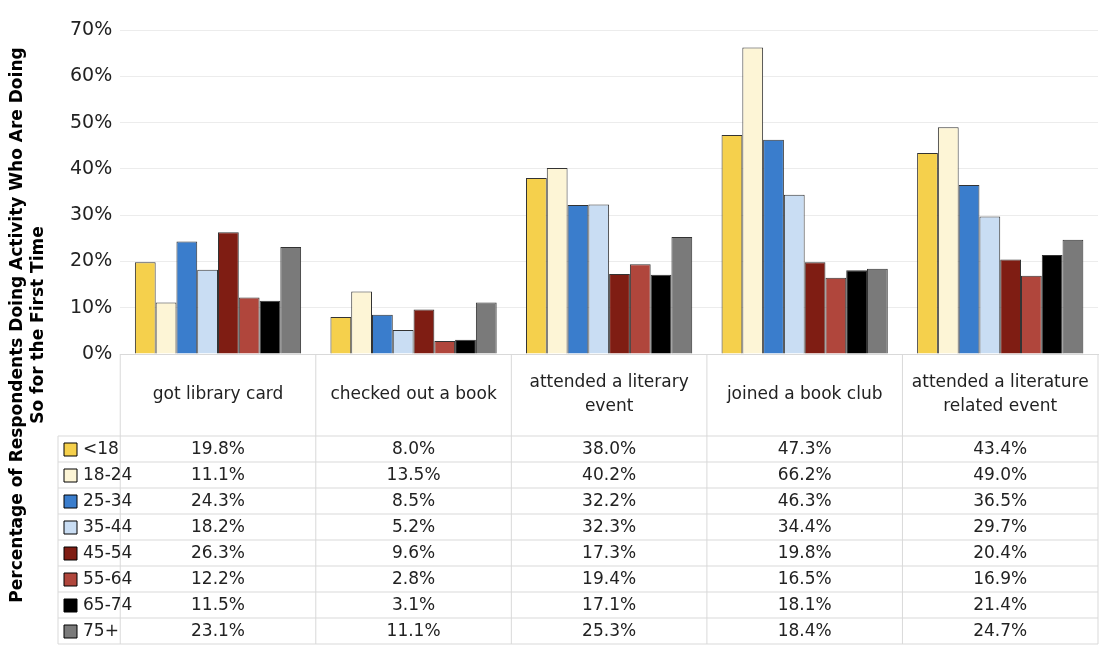 The width and height of the screenshot is (1100, 650). I want to click on data-label: 24.3%, so click(218, 500).